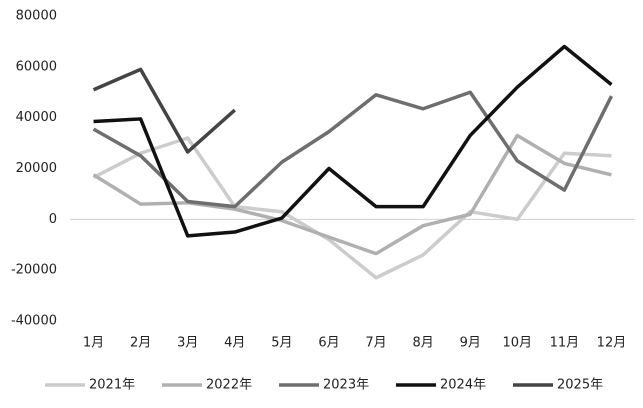 The image size is (643, 408). I want to click on x-tick-label: 1月, so click(93, 343).